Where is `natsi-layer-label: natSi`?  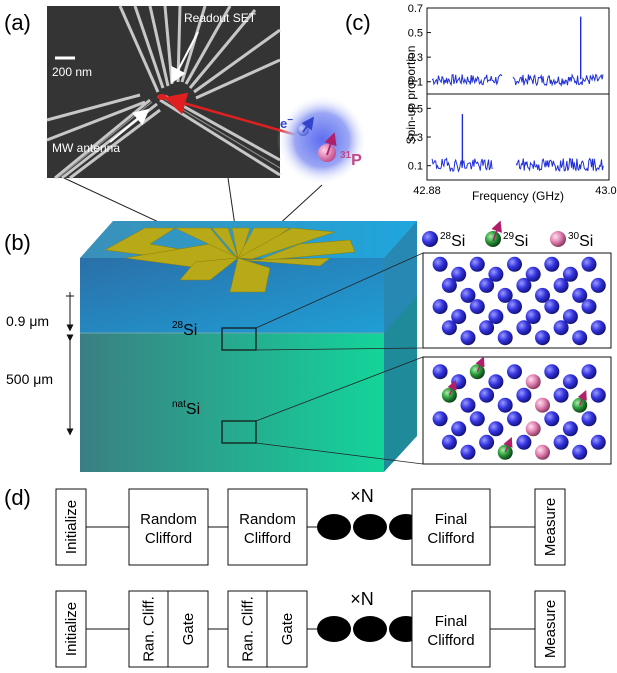 natsi-layer-label: natSi is located at coordinates (186, 408).